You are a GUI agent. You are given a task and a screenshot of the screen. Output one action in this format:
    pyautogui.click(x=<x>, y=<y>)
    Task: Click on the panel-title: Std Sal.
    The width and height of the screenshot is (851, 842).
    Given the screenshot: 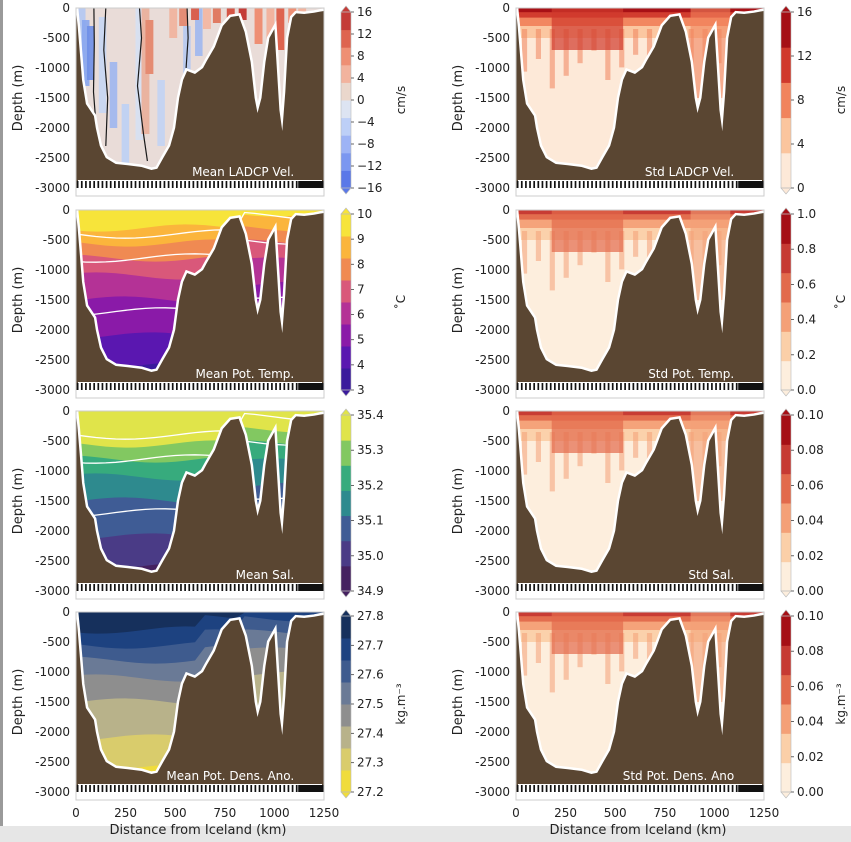 What is the action you would take?
    pyautogui.click(x=711, y=575)
    